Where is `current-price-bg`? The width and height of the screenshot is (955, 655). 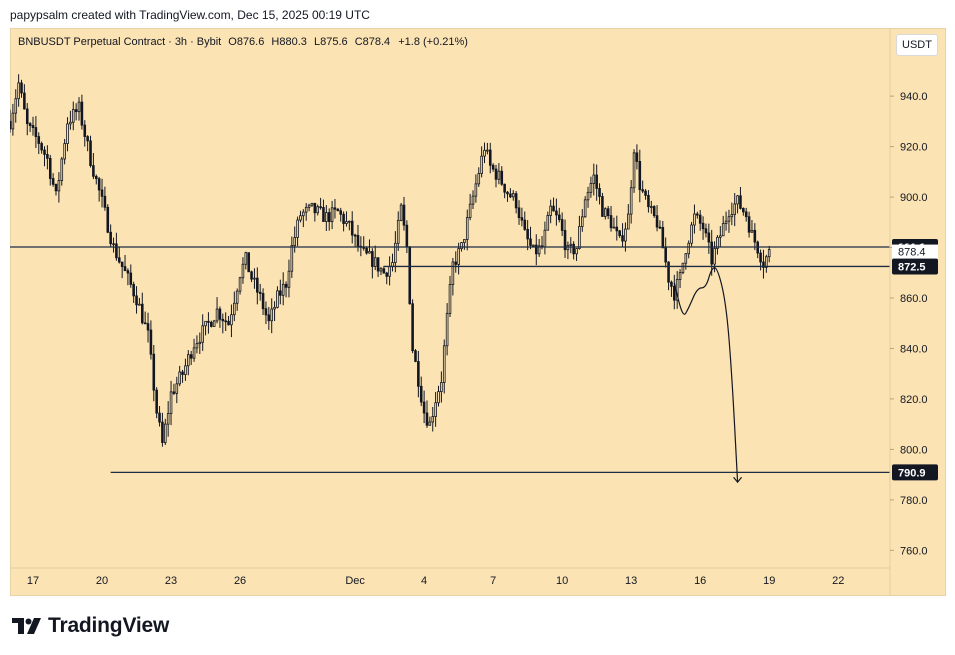 current-price-bg is located at coordinates (915, 251).